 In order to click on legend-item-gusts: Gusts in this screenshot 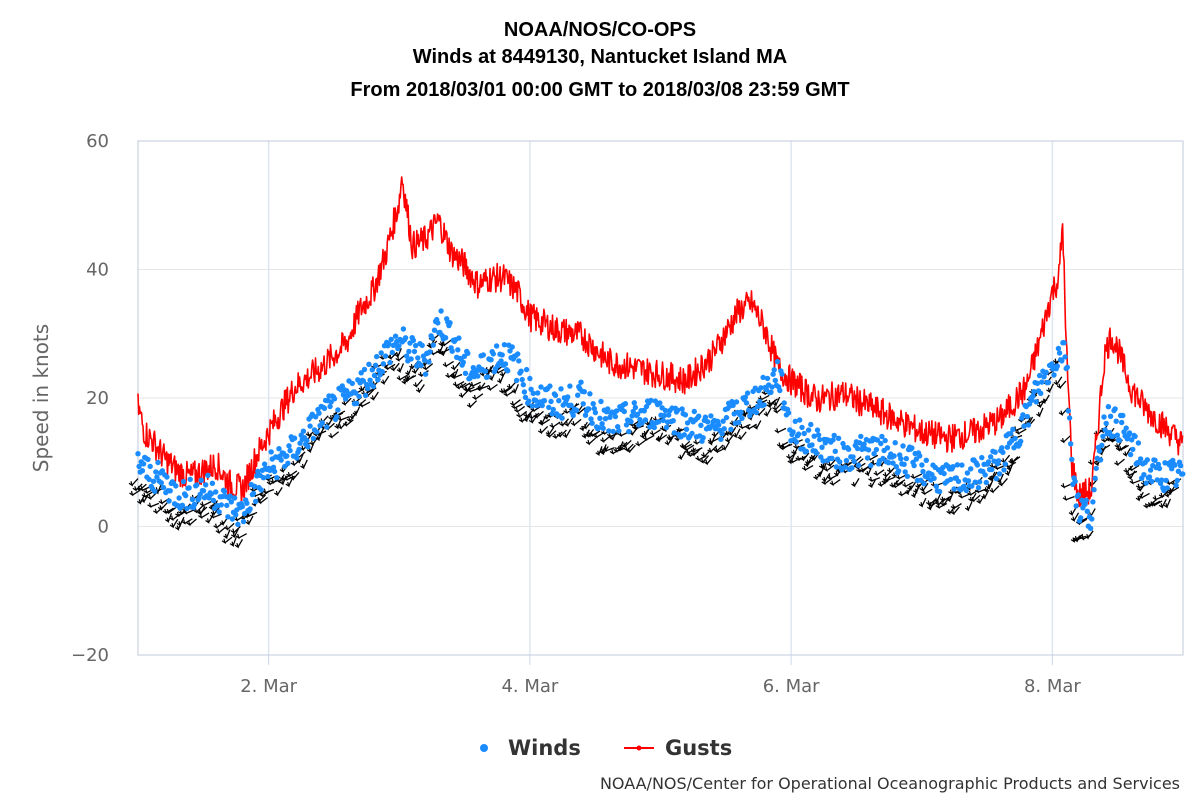, I will do `click(678, 748)`.